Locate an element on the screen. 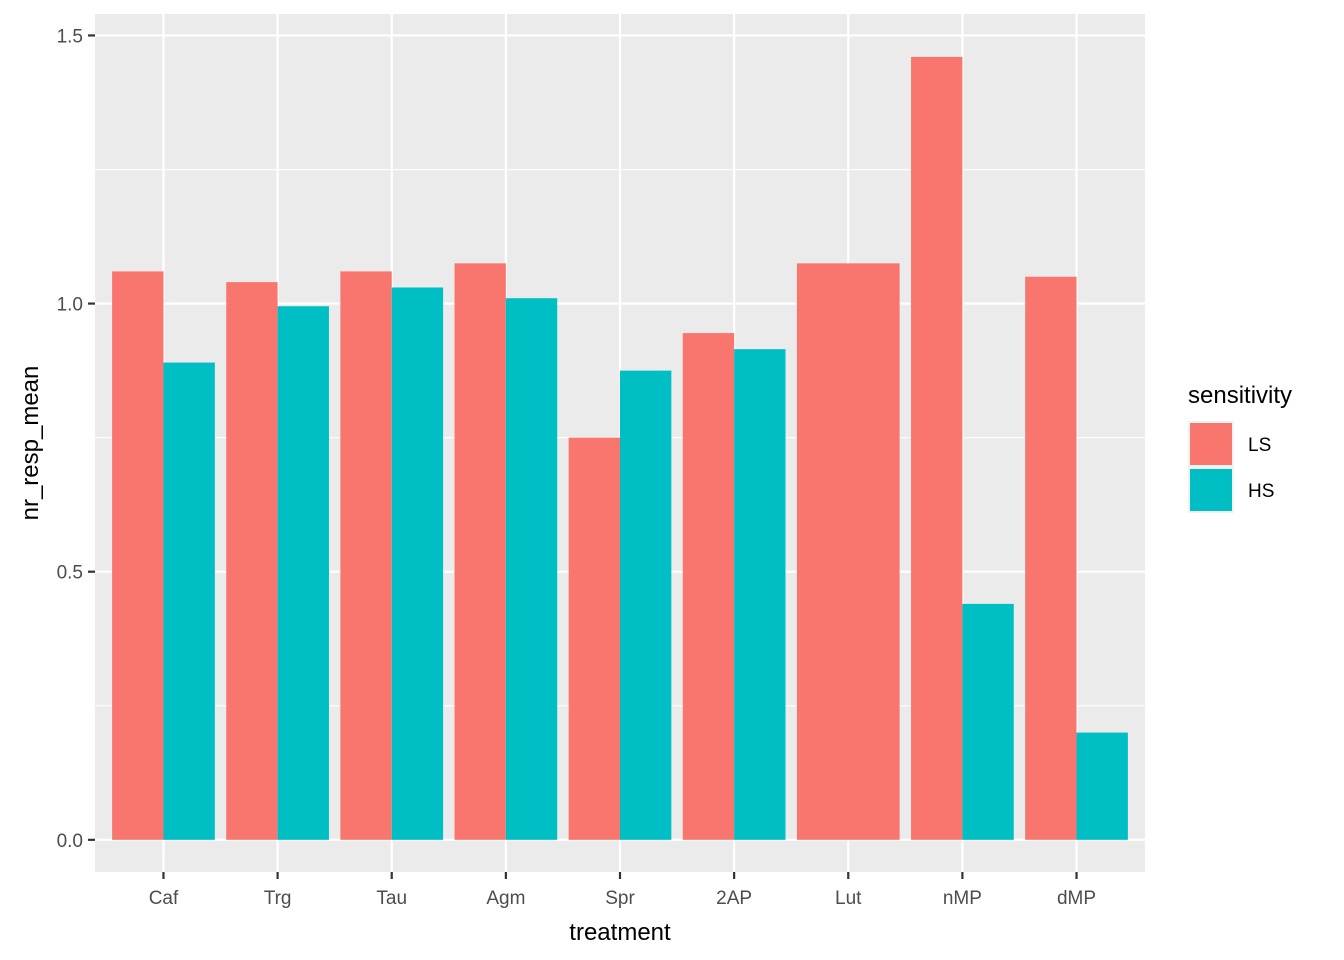 The image size is (1344, 960). bar-hs-2ap is located at coordinates (760, 594).